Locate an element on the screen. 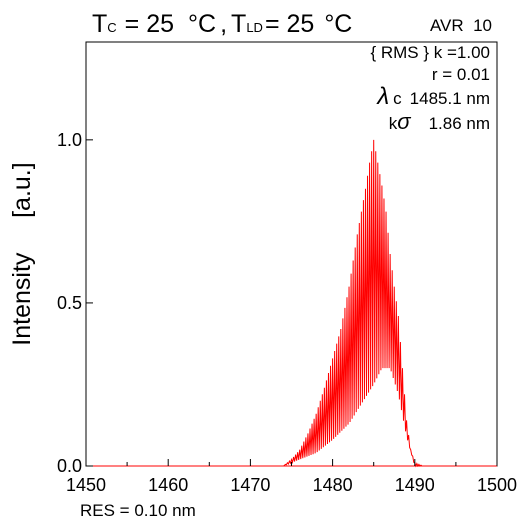 The height and width of the screenshot is (527, 520). title-tc-value: = 25 is located at coordinates (149, 24).